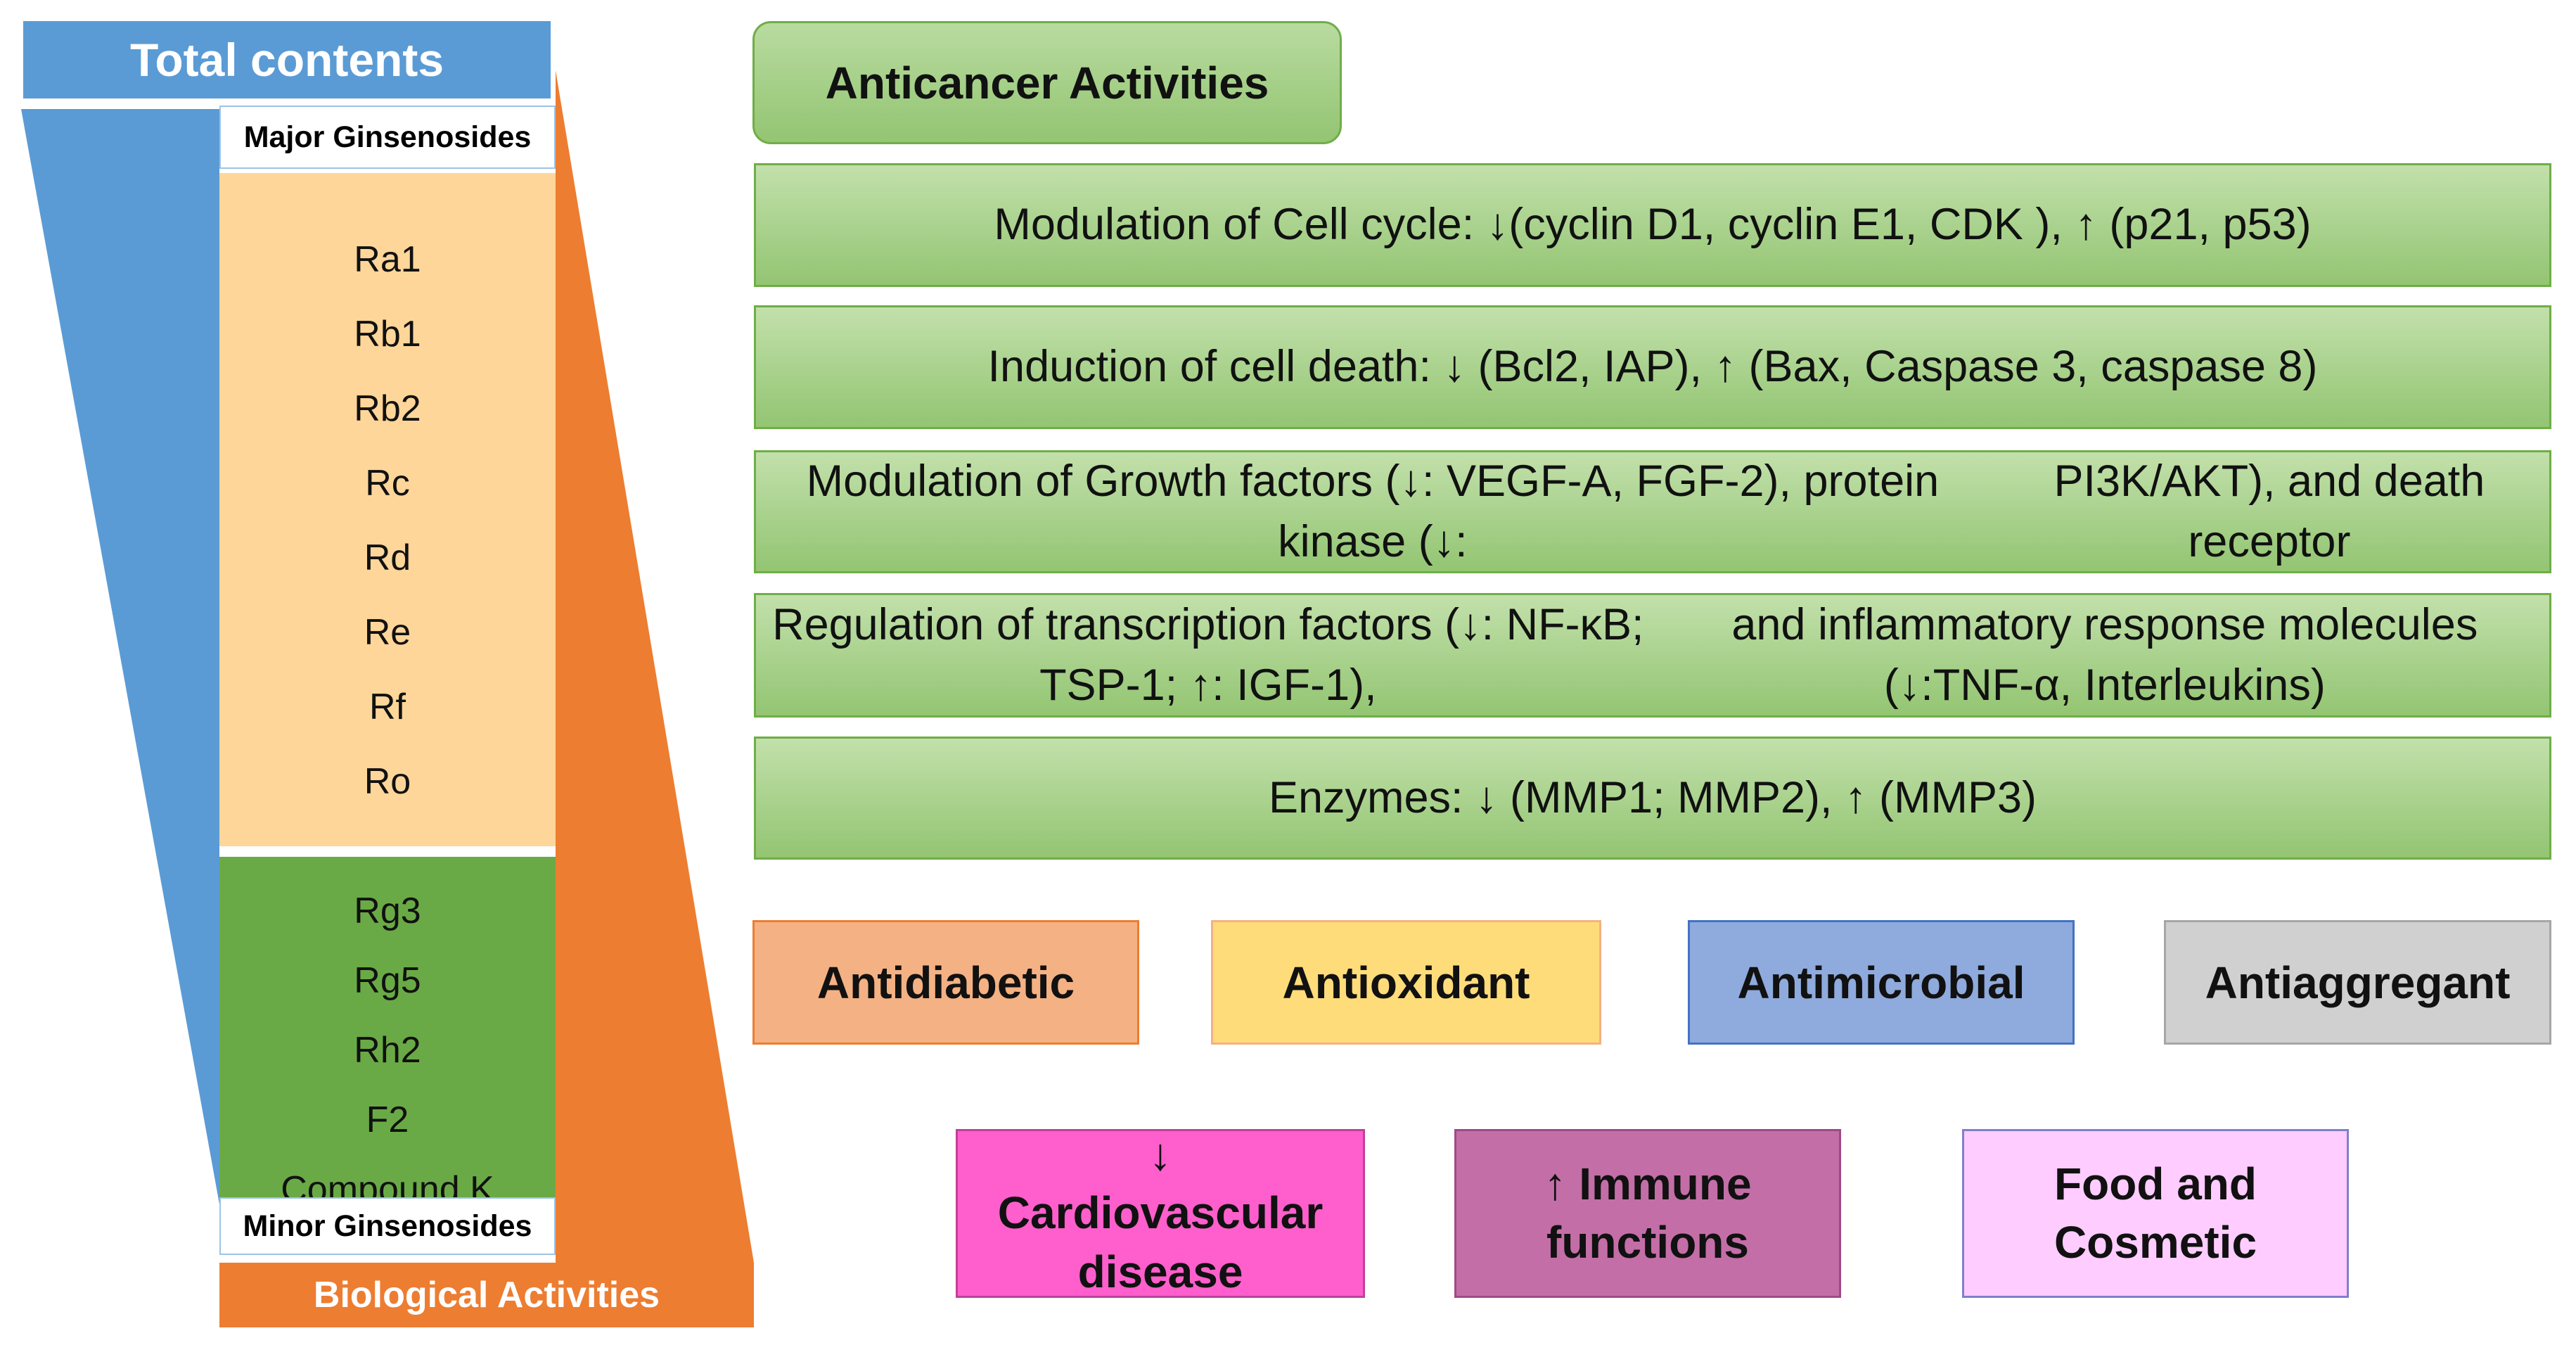  I want to click on total-contents-title: Total contents, so click(287, 60).